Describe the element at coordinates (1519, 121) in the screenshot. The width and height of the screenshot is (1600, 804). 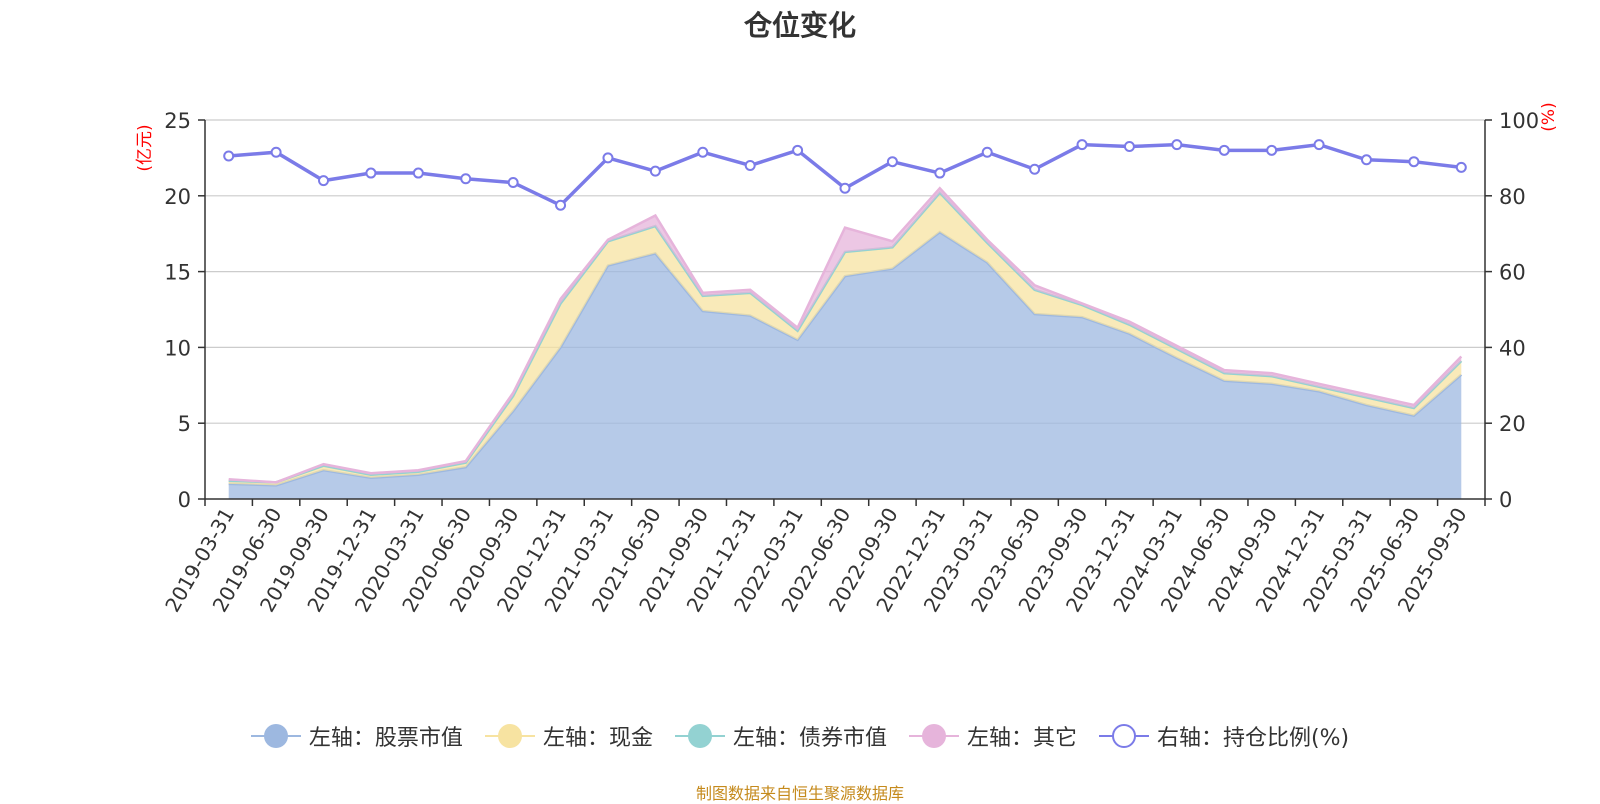
I see `right-tick-label: 100` at that location.